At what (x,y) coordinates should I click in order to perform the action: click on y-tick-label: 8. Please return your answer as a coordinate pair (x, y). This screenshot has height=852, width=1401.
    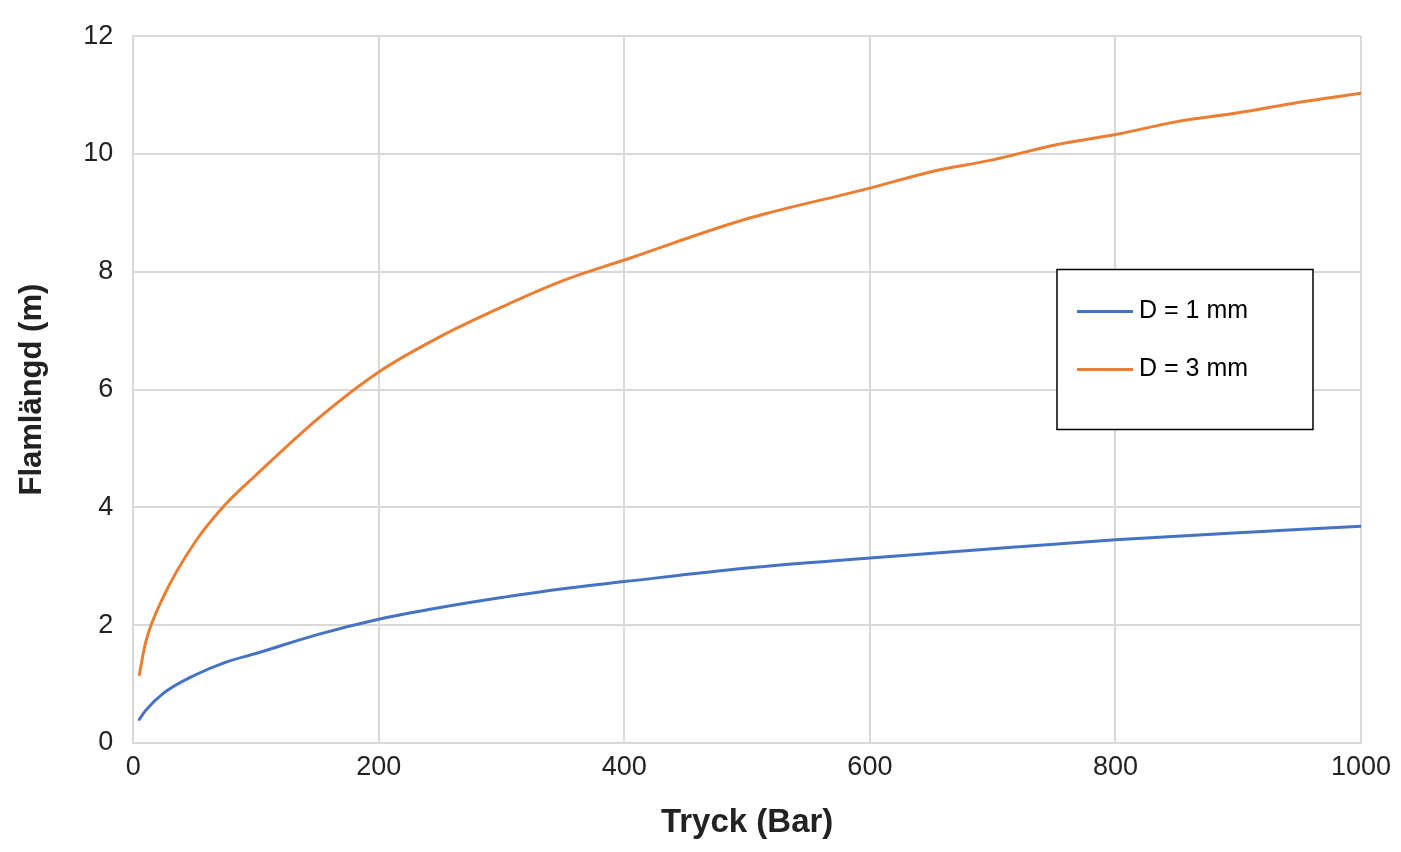
    Looking at the image, I should click on (106, 270).